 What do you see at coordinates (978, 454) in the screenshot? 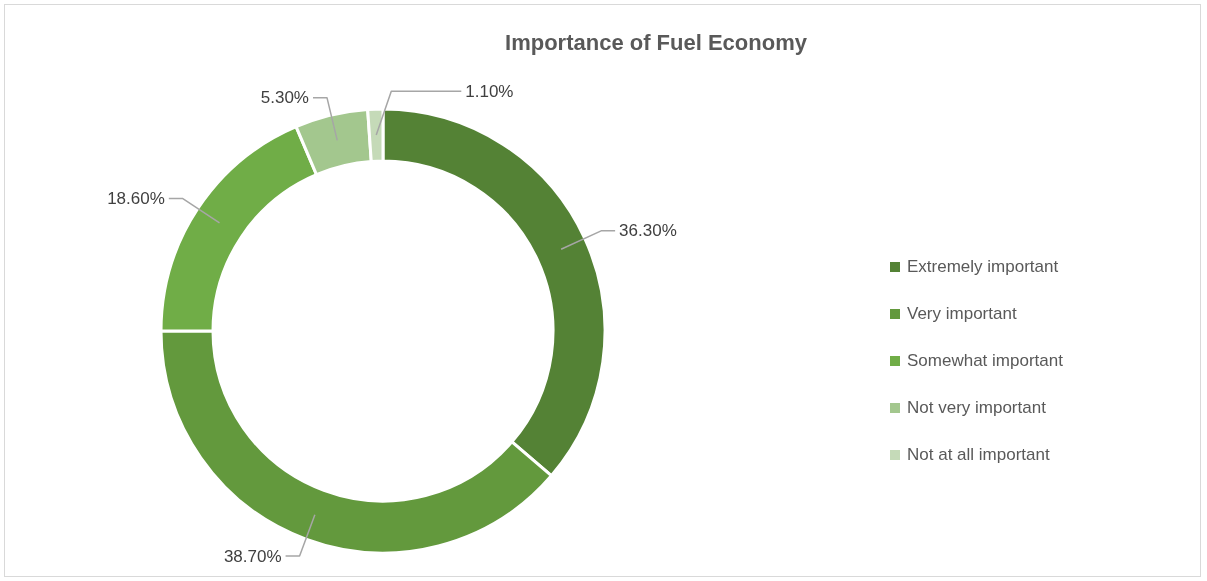
I see `legend-label: Not at all important` at bounding box center [978, 454].